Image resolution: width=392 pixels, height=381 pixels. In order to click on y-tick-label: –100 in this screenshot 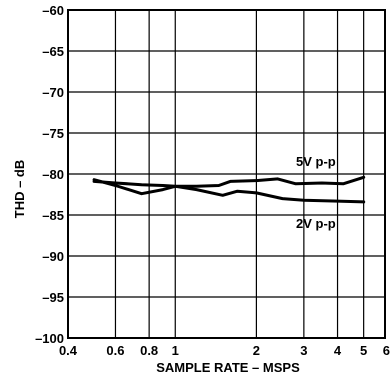, I will do `click(49, 338)`.